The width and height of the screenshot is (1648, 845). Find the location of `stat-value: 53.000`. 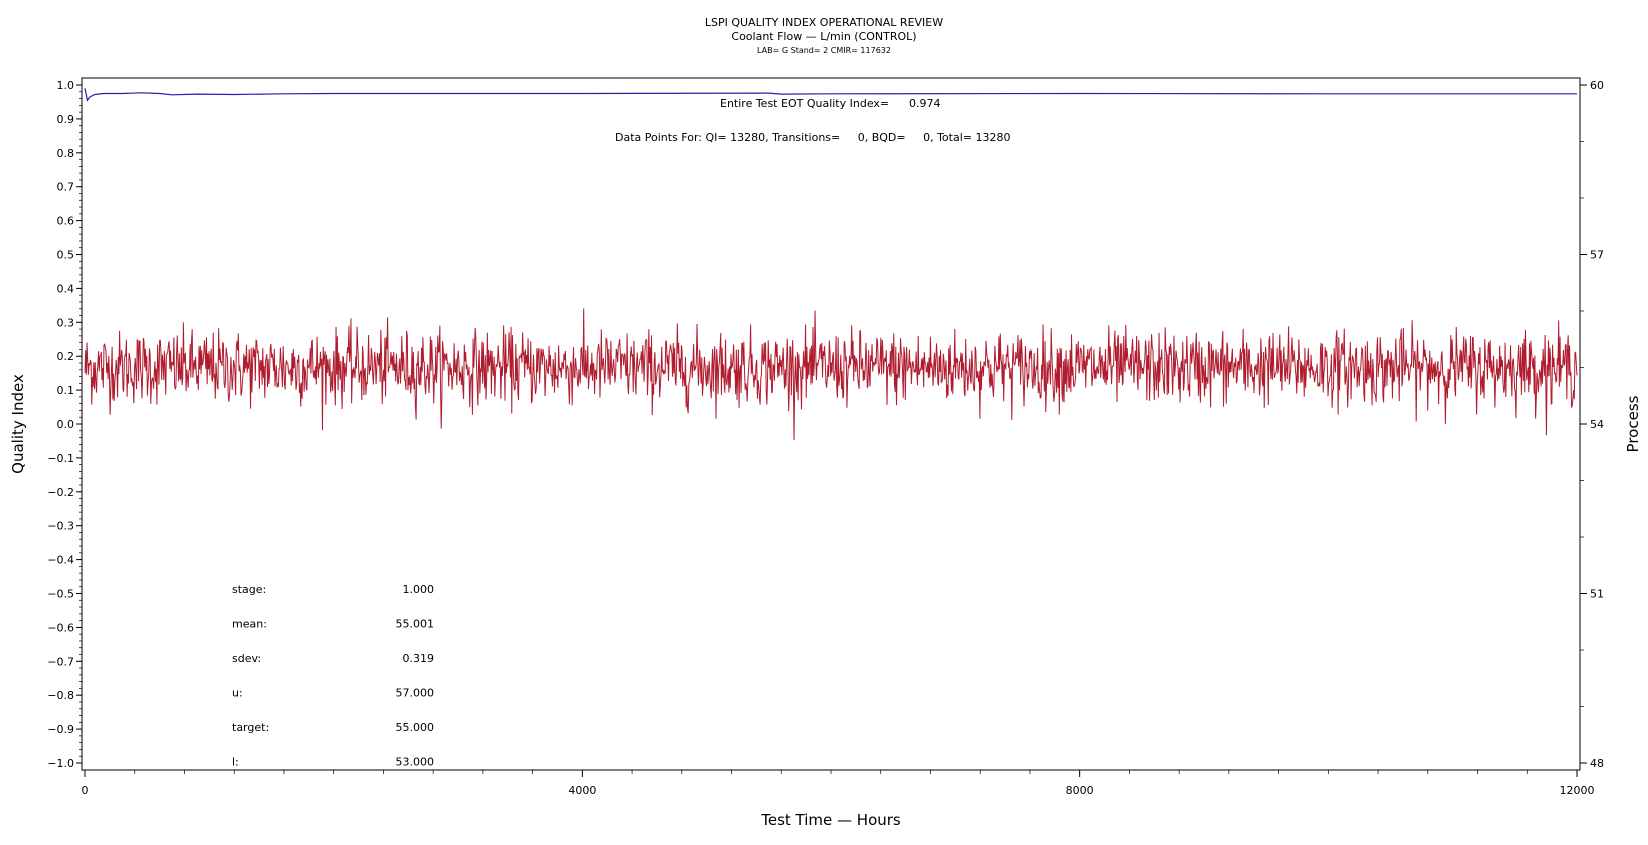

stat-value: 53.000 is located at coordinates (415, 762).